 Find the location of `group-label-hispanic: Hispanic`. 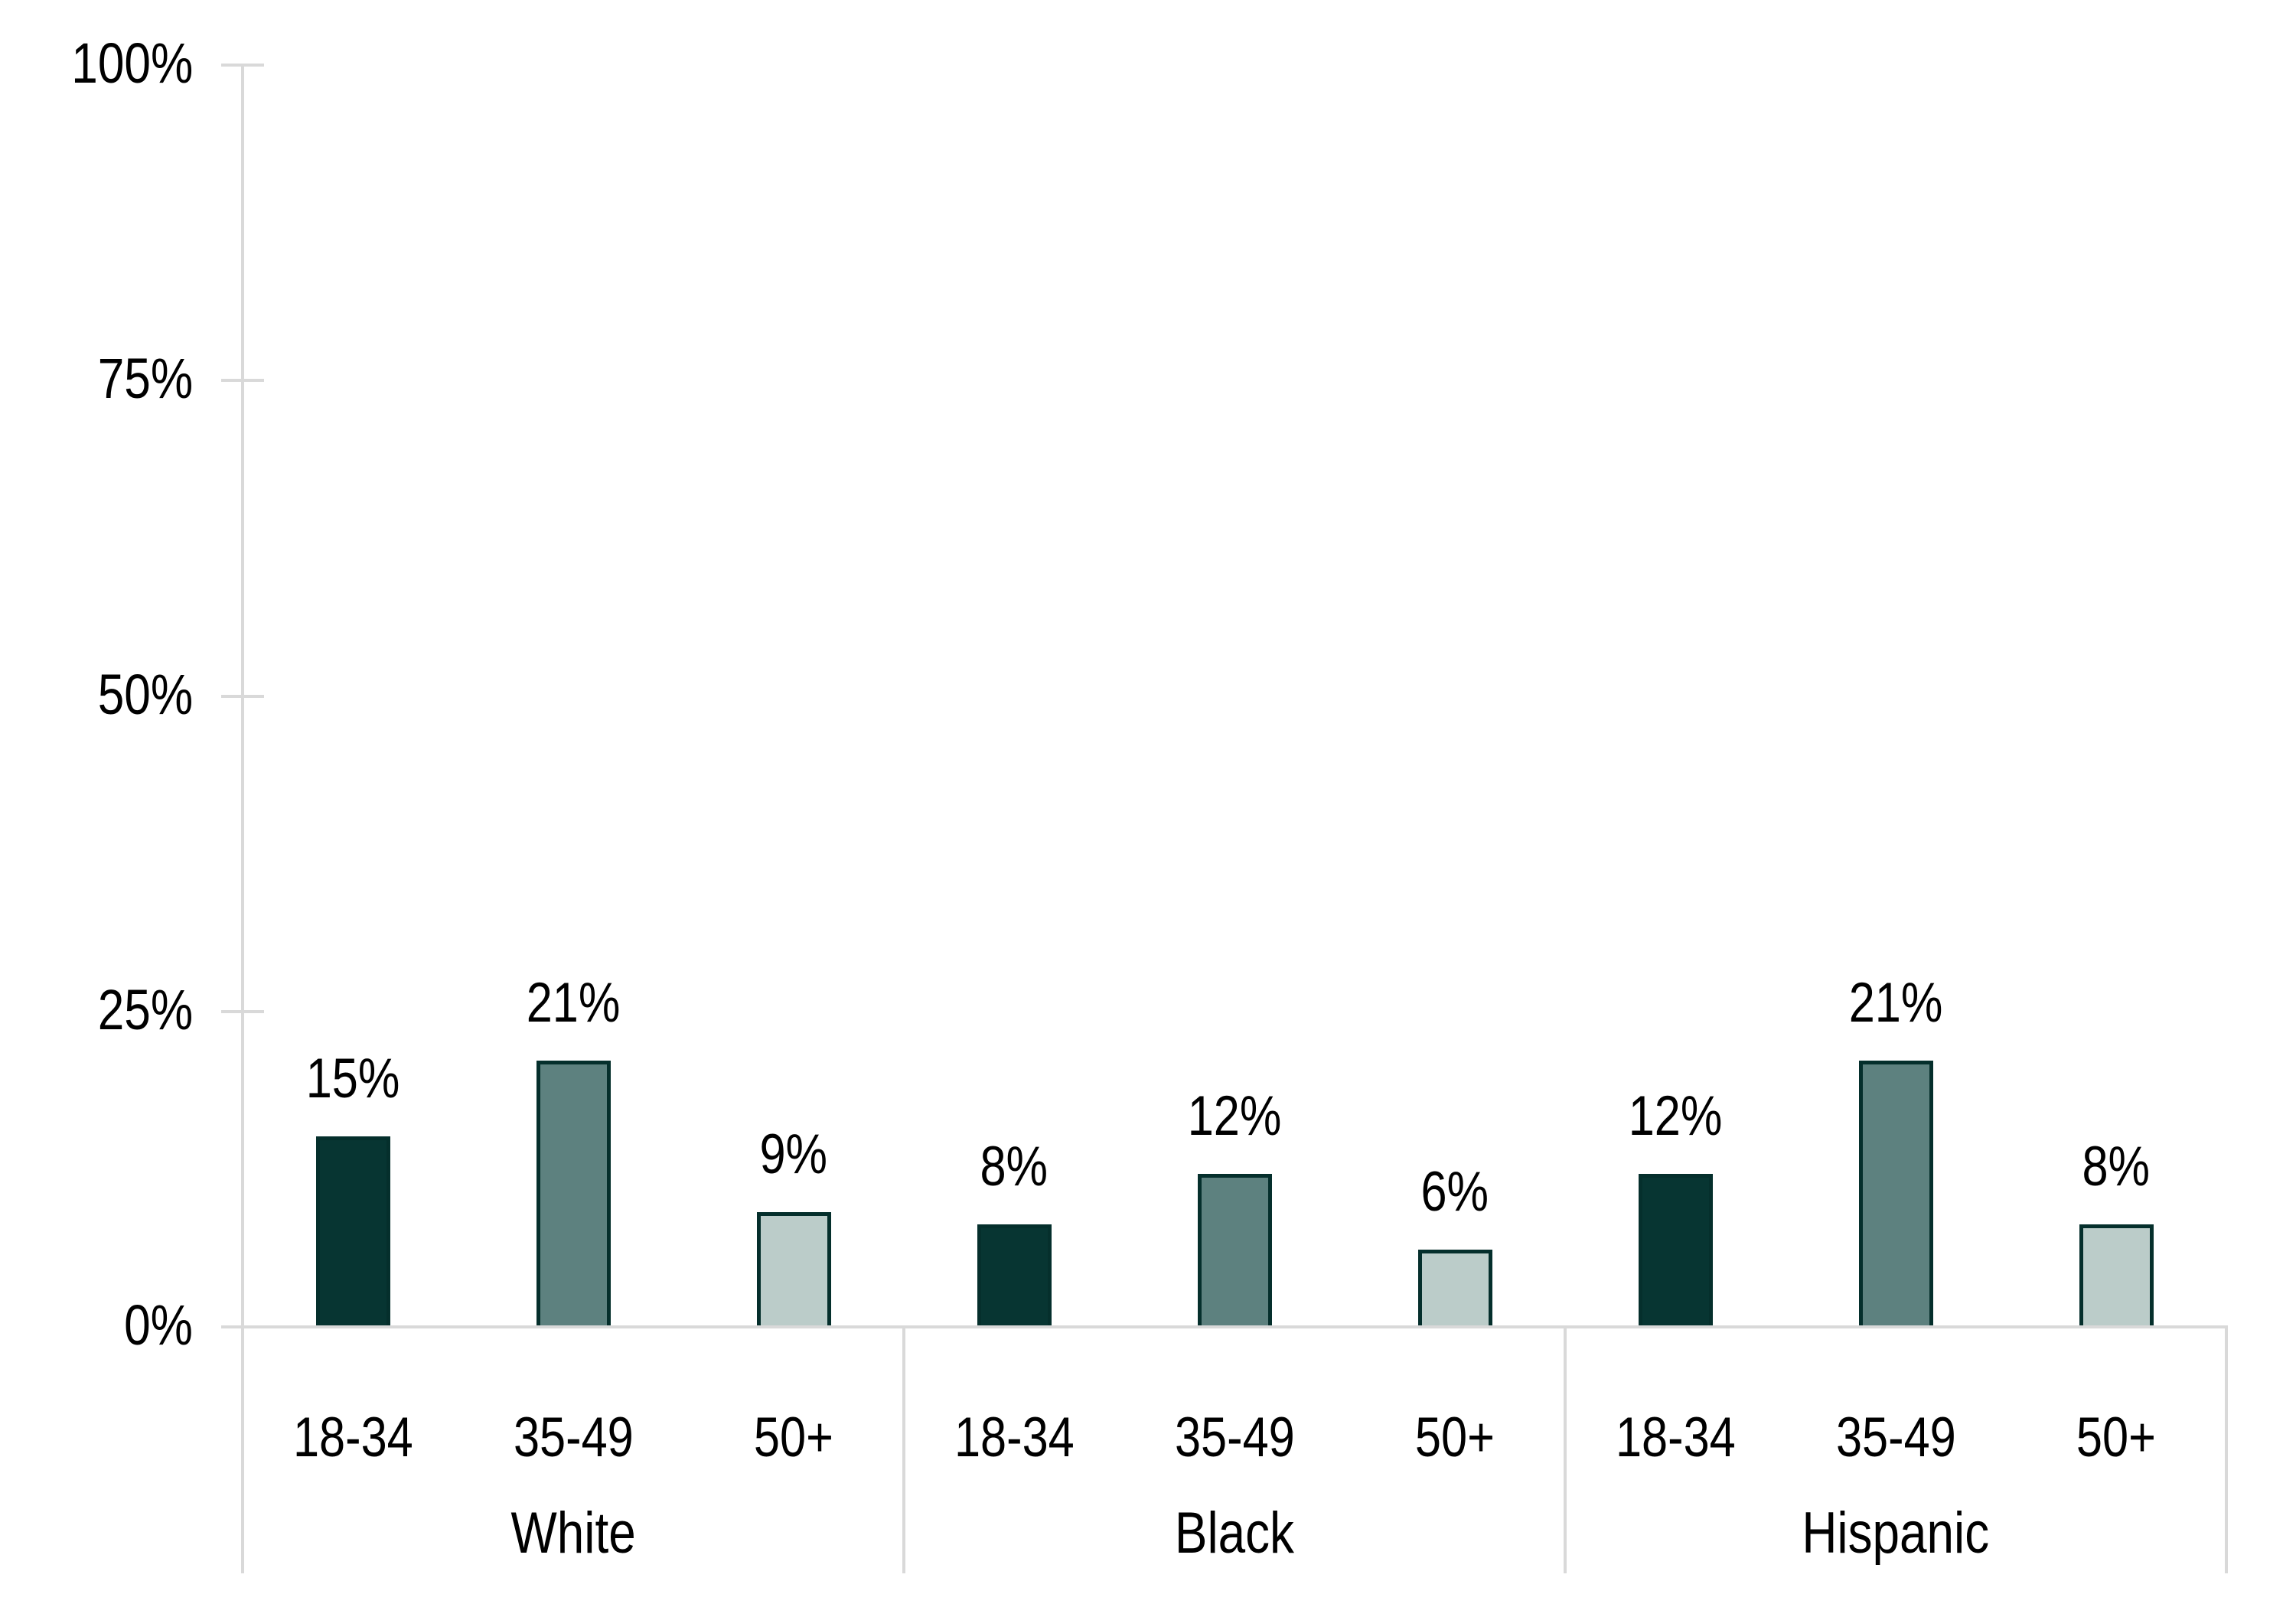

group-label-hispanic: Hispanic is located at coordinates (1895, 1533).